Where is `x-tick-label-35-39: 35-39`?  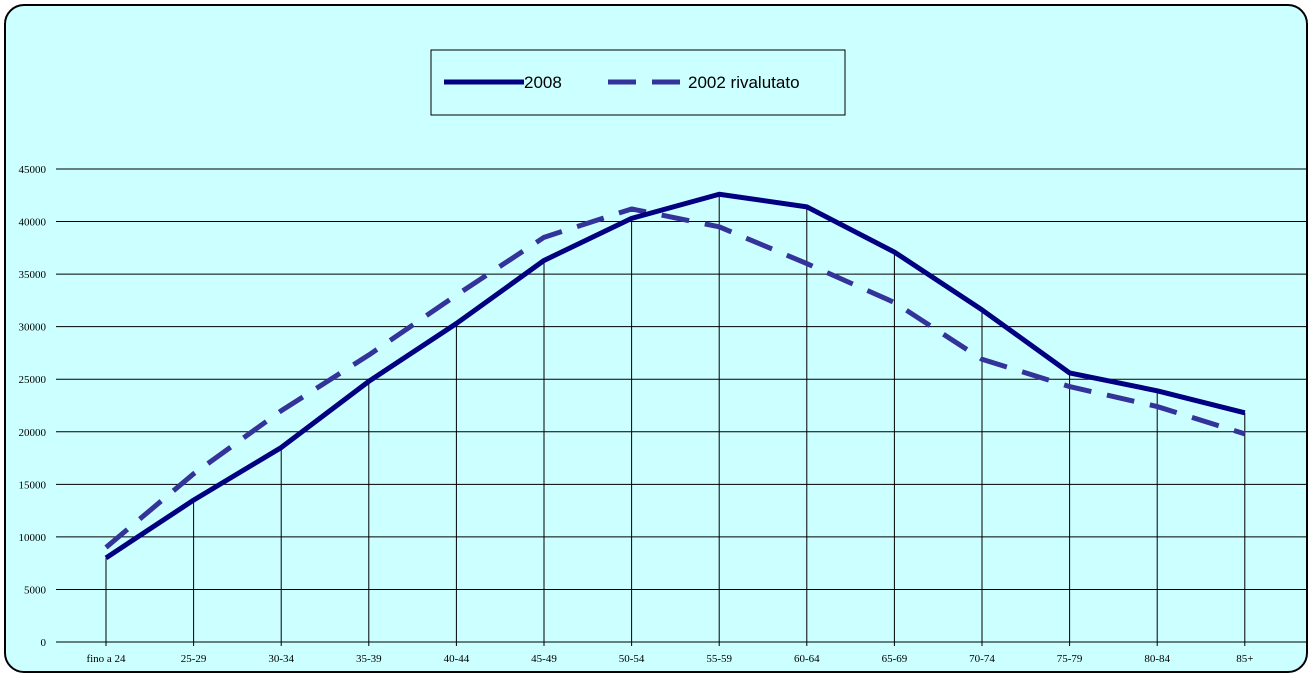 x-tick-label-35-39: 35-39 is located at coordinates (369, 659).